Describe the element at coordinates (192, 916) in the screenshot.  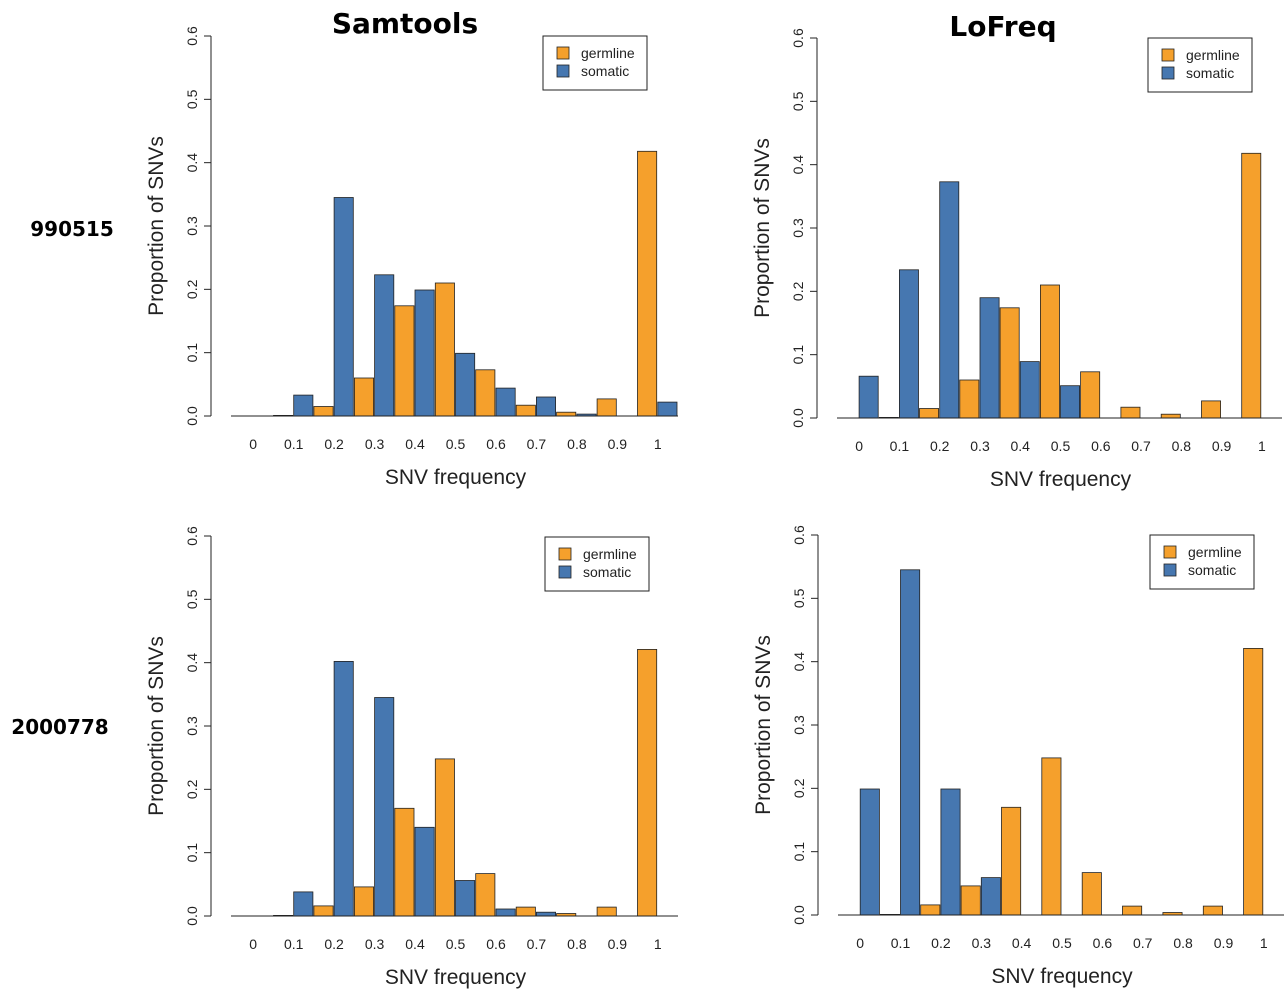
I see `y-tick-label: 0.0` at that location.